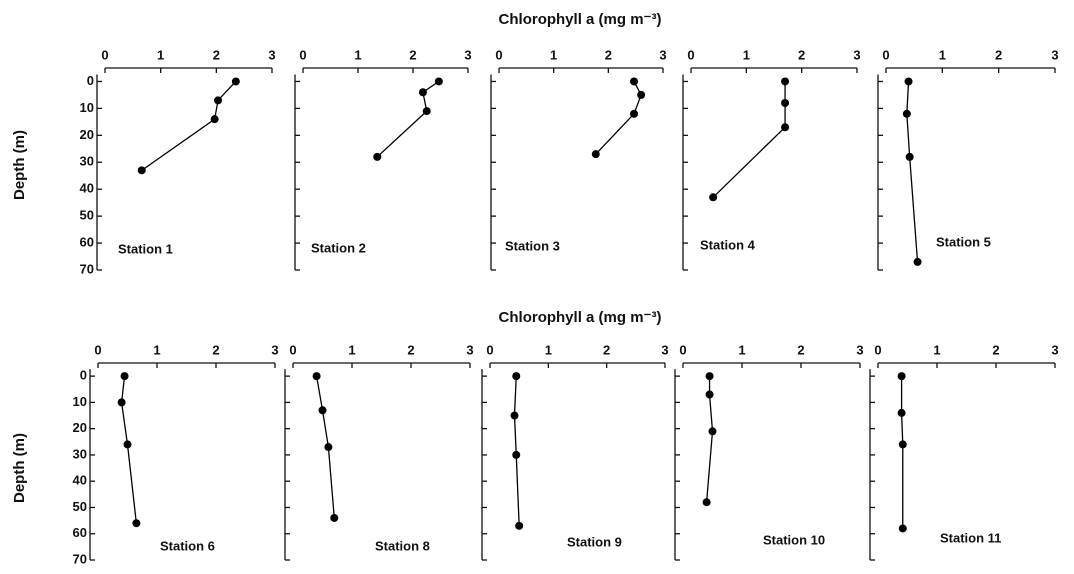 This screenshot has width=1074, height=574. What do you see at coordinates (80, 532) in the screenshot?
I see `y-tick-label: 60` at bounding box center [80, 532].